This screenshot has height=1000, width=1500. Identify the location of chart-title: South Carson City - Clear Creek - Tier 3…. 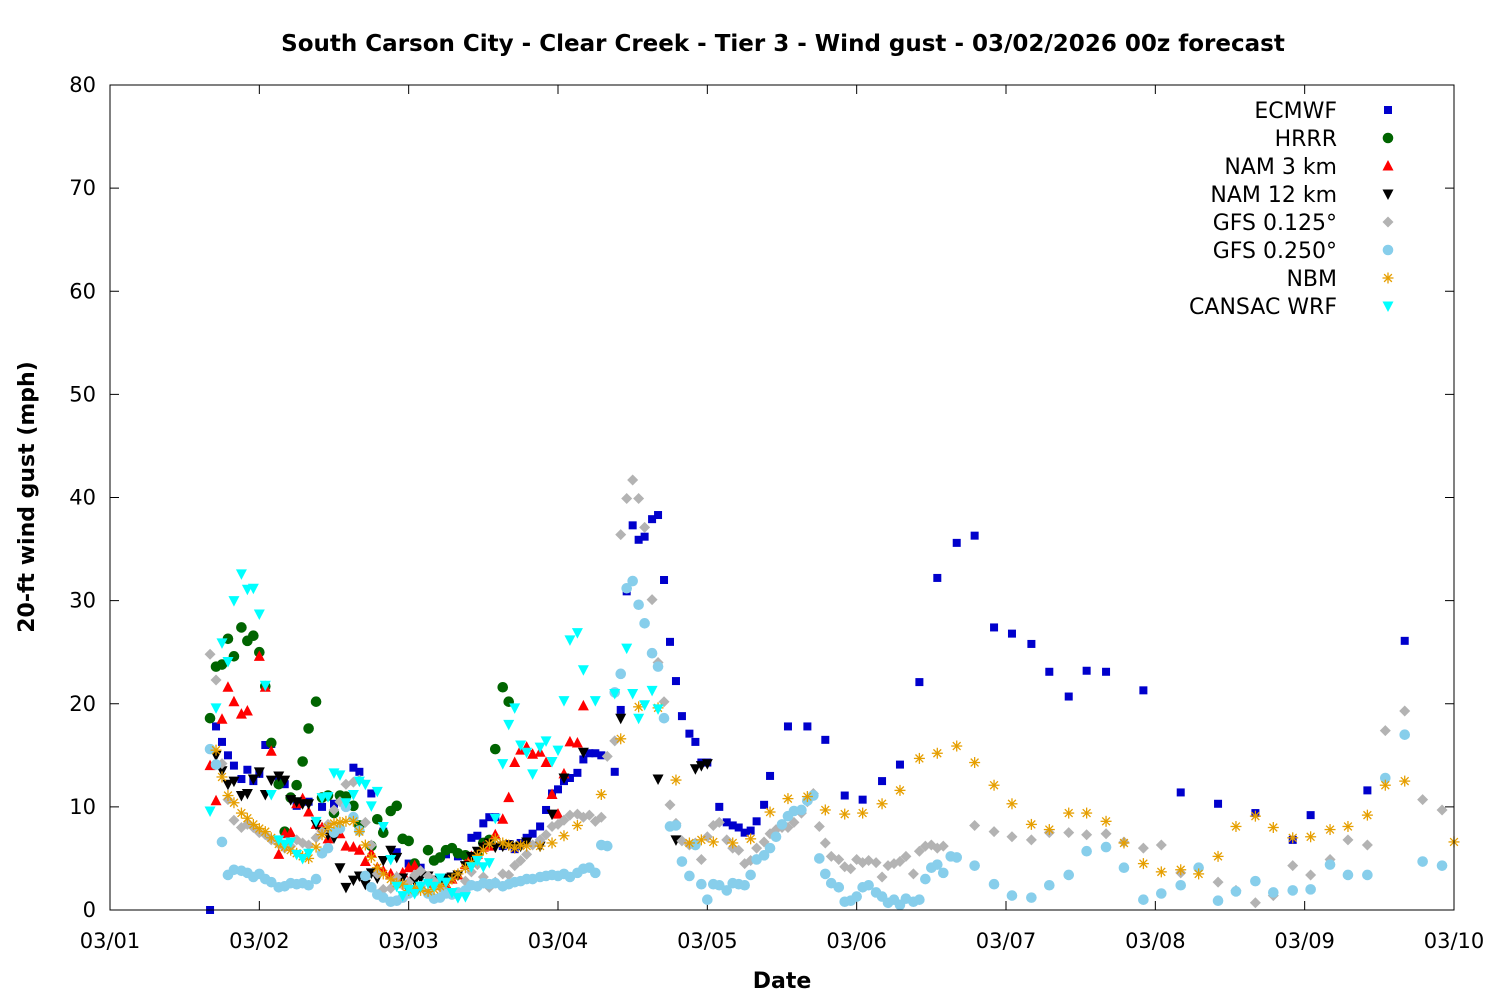
(783, 44).